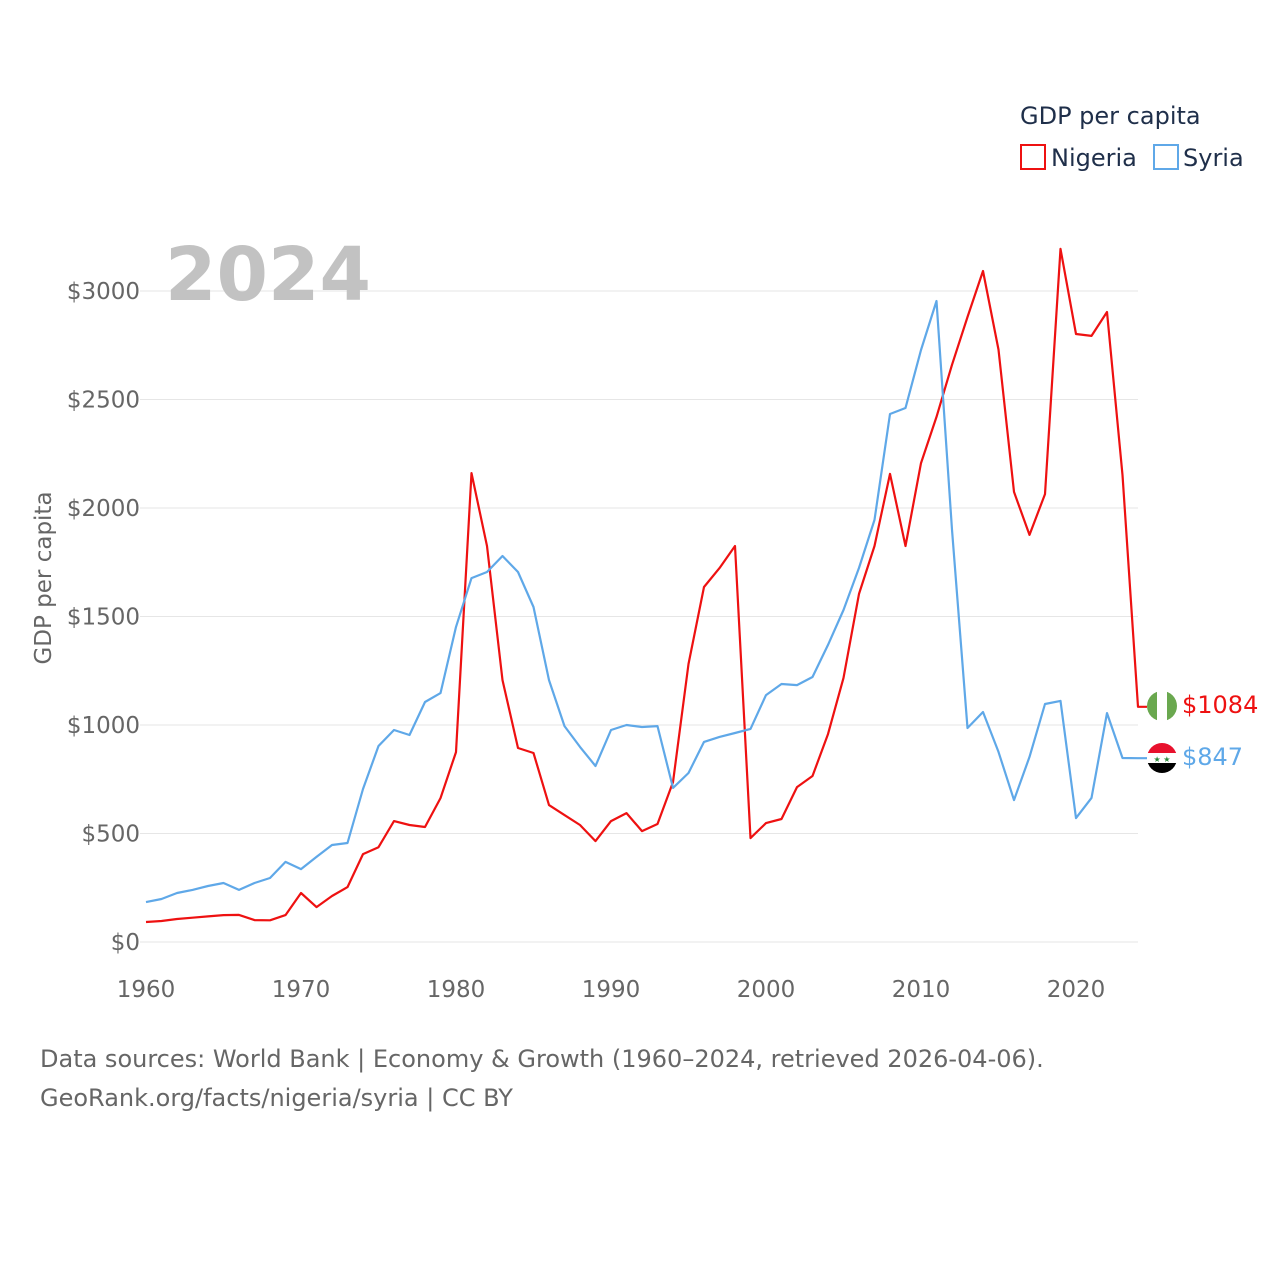  Describe the element at coordinates (276, 1098) in the screenshot. I see `footer-link: GeoRank.org/facts/nigeria/syria | CC BY` at that location.